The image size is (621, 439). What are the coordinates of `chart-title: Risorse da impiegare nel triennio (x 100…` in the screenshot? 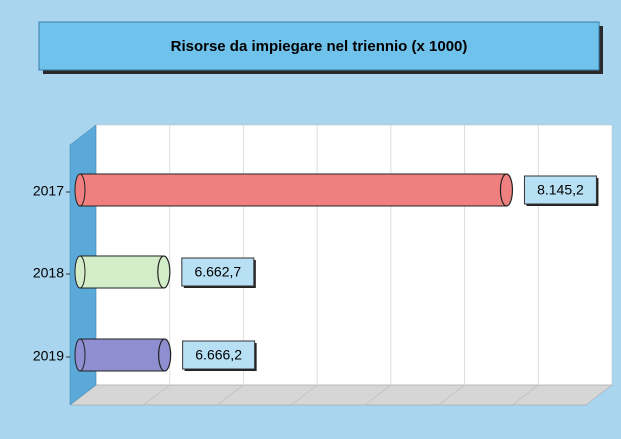 It's located at (319, 46).